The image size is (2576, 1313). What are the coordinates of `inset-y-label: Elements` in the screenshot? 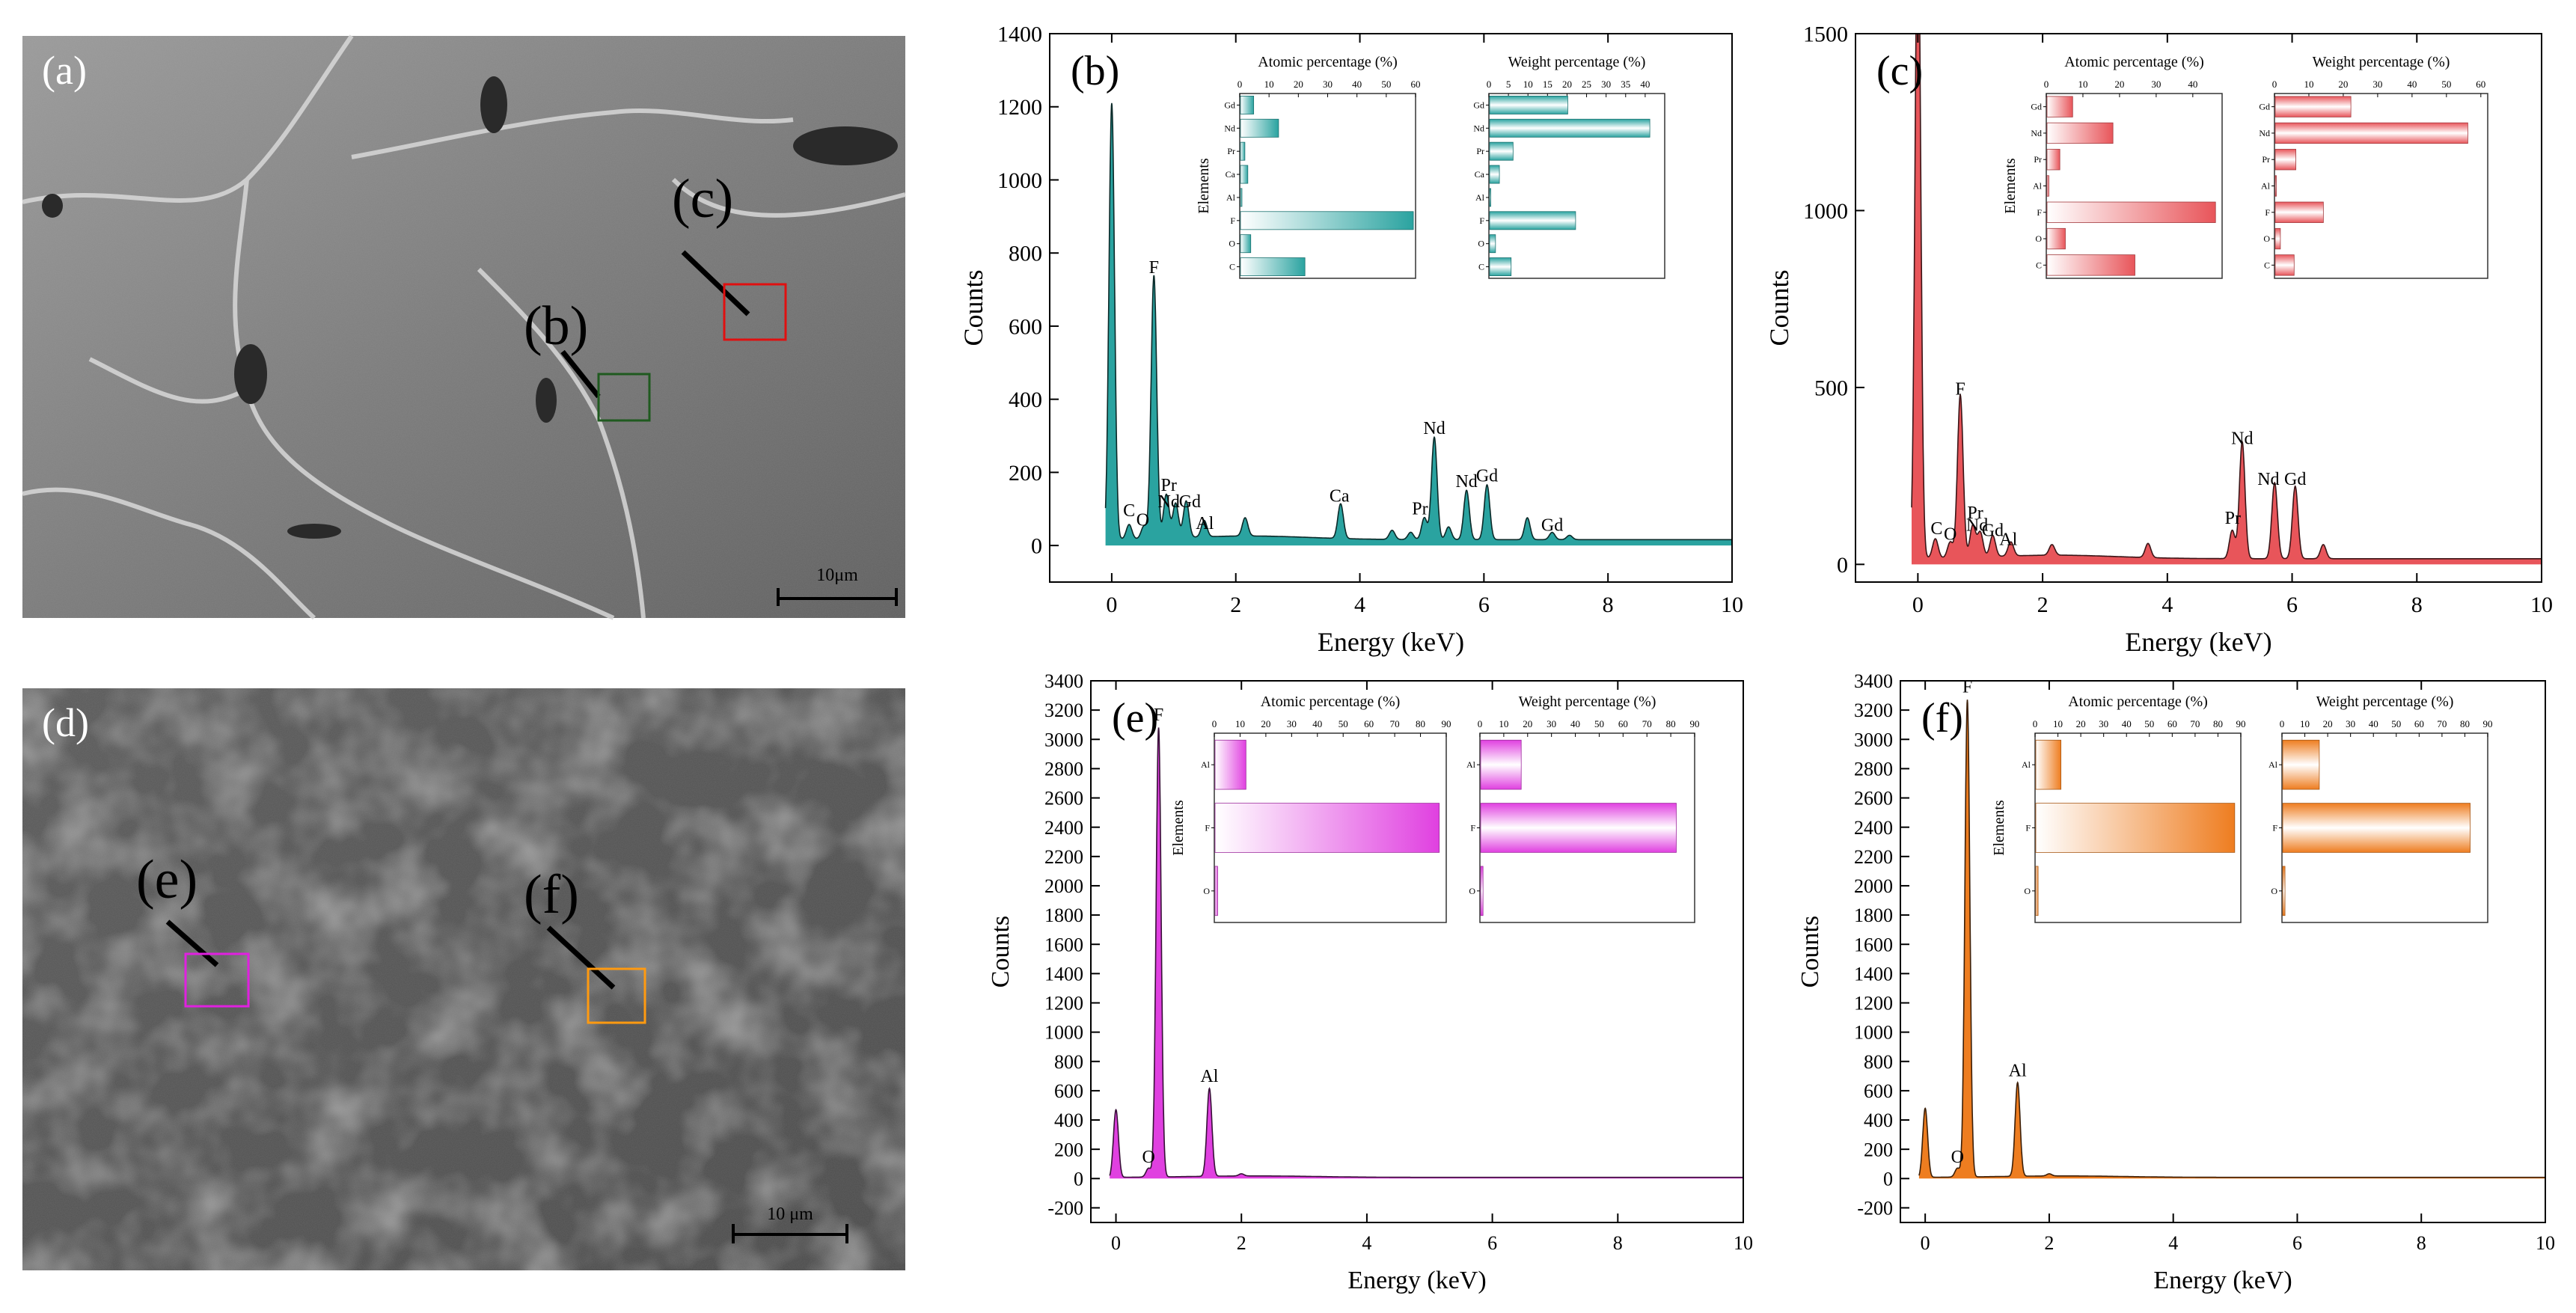 It's located at (2010, 186).